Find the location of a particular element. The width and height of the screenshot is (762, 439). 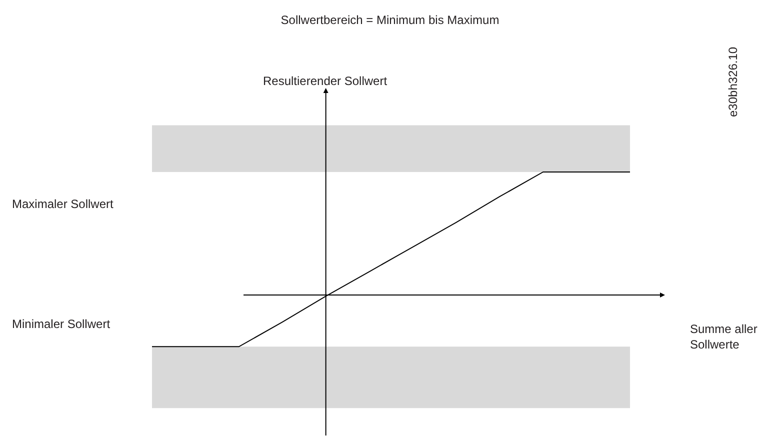

chart-title: Sollwertbereich = Minimum bis Maximum is located at coordinates (390, 20).